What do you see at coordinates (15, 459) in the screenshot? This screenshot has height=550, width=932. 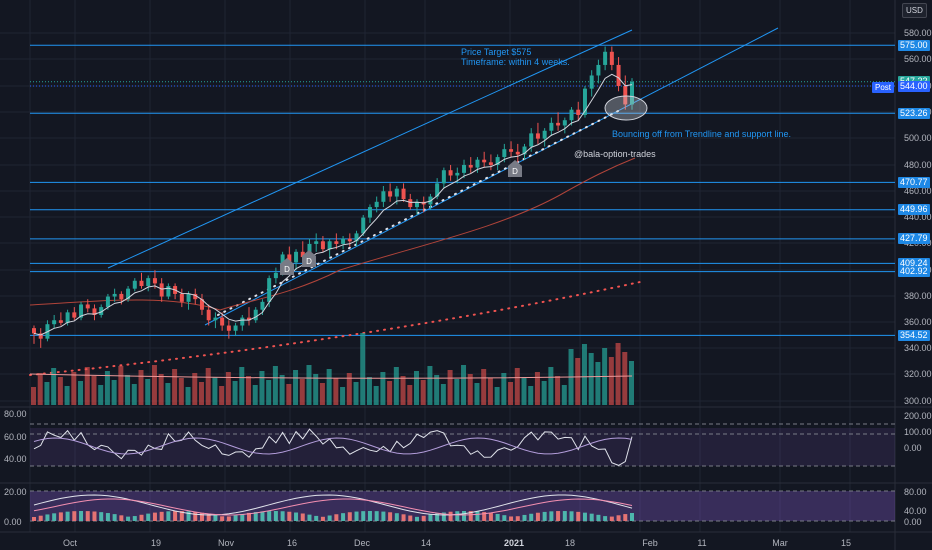 I see `rsi-left-label: 40.00` at bounding box center [15, 459].